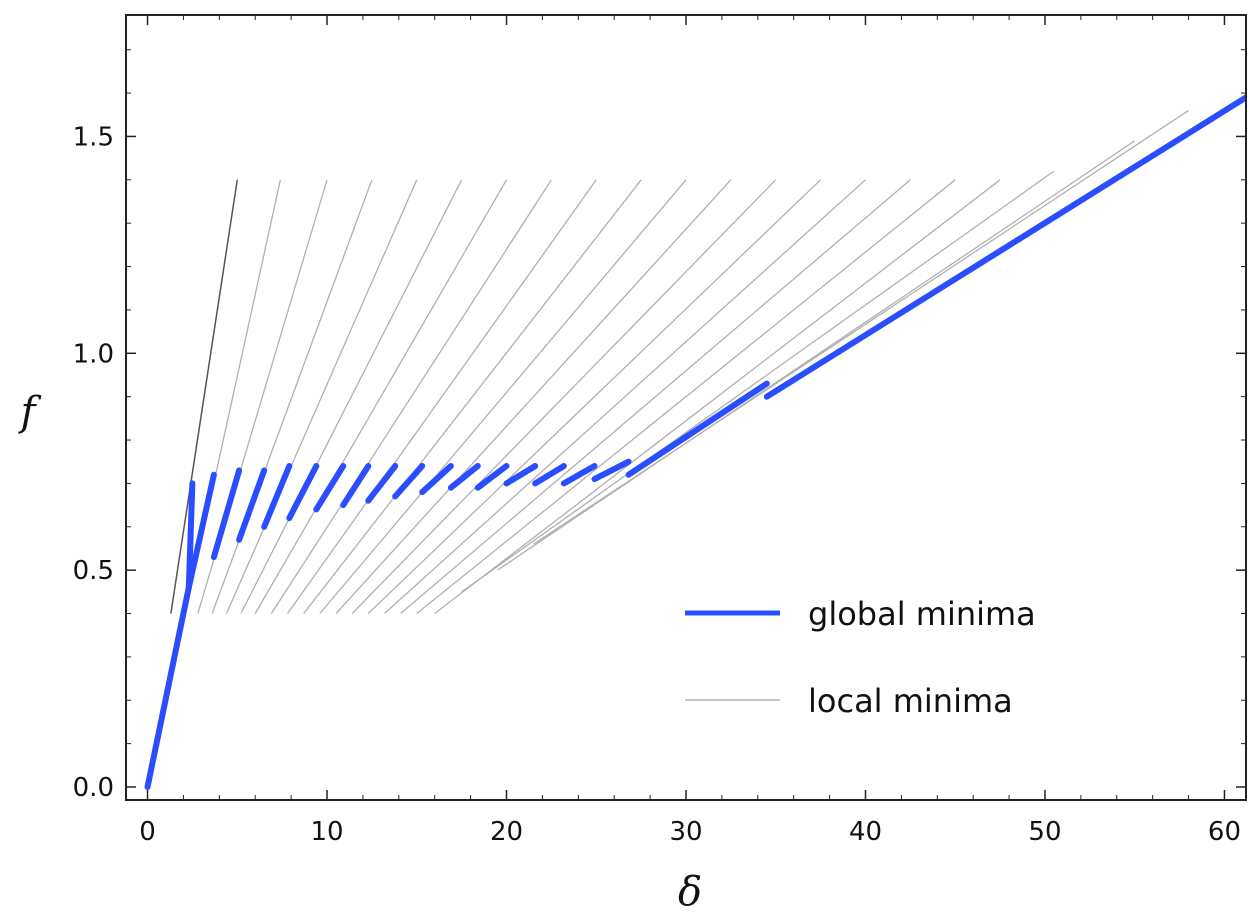 The image size is (1250, 922). I want to click on y-tick-label: 1.0, so click(93, 354).